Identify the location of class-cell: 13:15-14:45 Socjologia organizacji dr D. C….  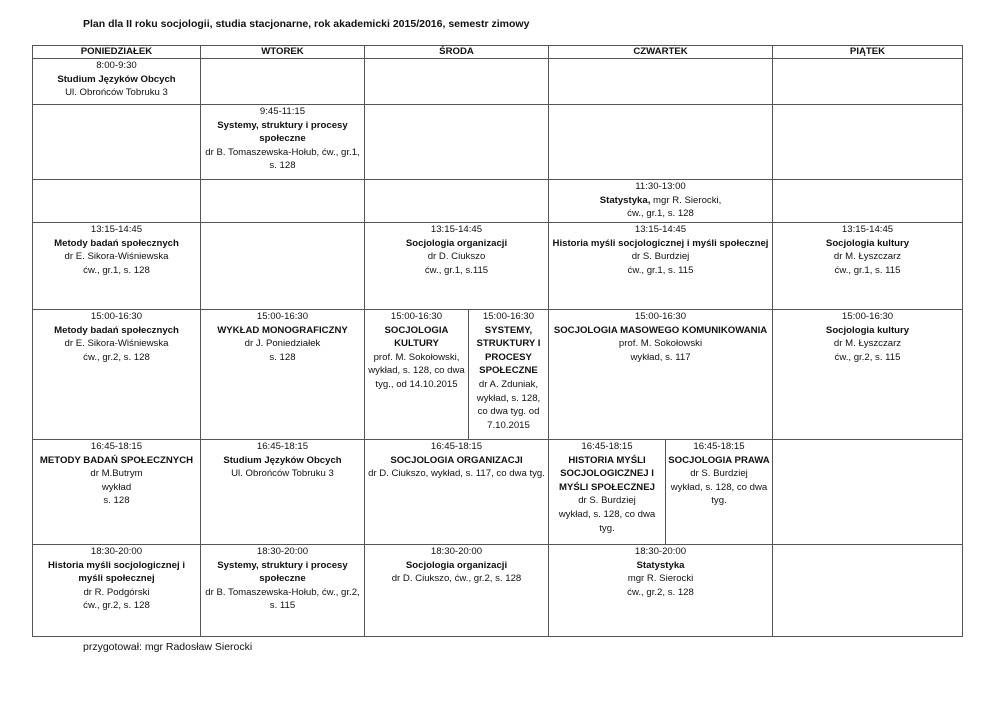
(456, 266).